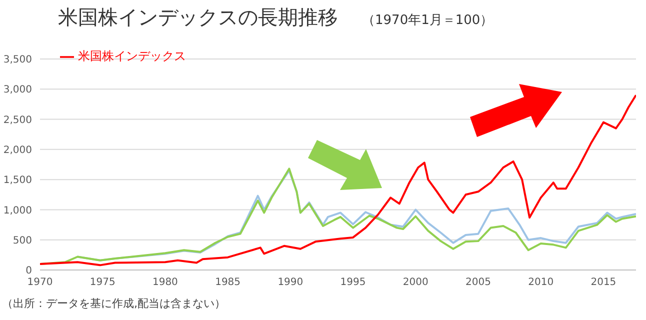 The width and height of the screenshot is (646, 320). Describe the element at coordinates (132, 56) in the screenshot. I see `legend-label: 米国株インデックス` at that location.